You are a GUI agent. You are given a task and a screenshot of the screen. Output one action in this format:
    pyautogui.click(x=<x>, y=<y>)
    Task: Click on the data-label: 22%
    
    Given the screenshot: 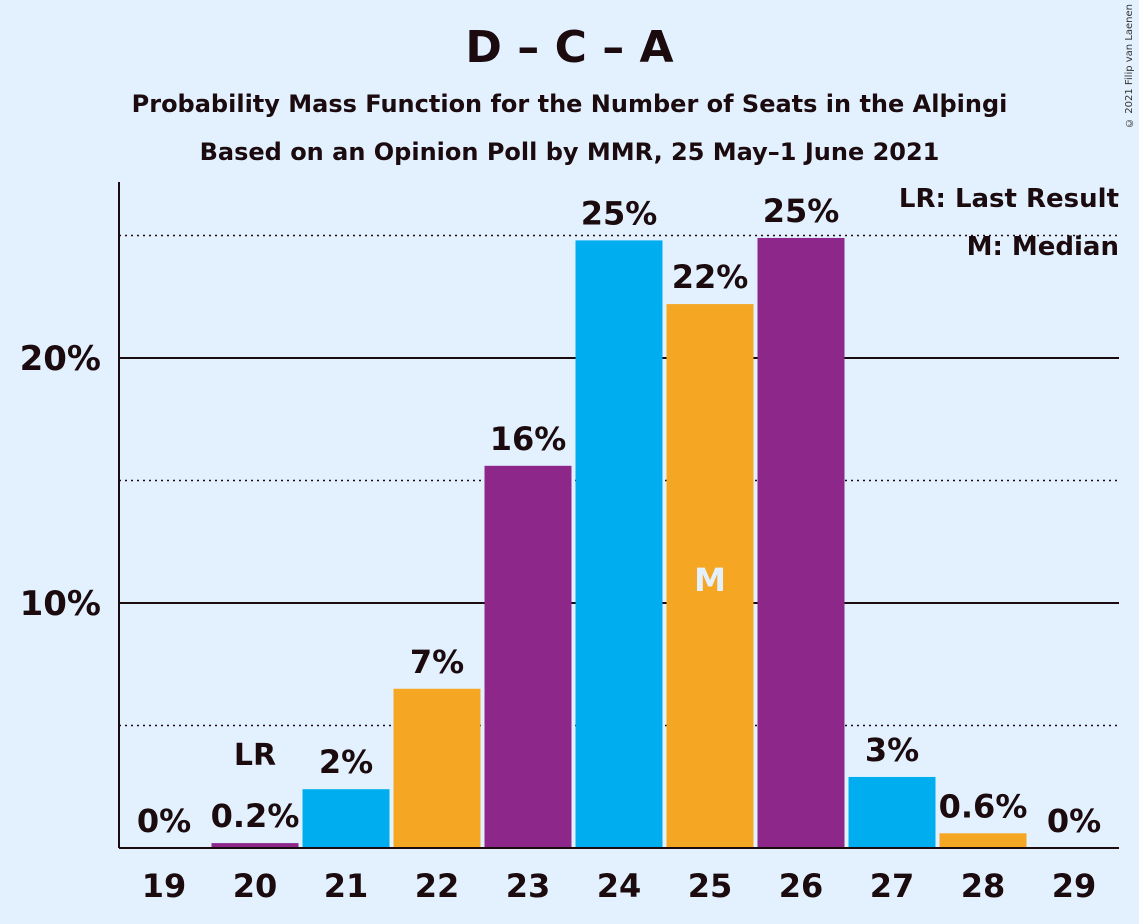 What is the action you would take?
    pyautogui.click(x=710, y=277)
    